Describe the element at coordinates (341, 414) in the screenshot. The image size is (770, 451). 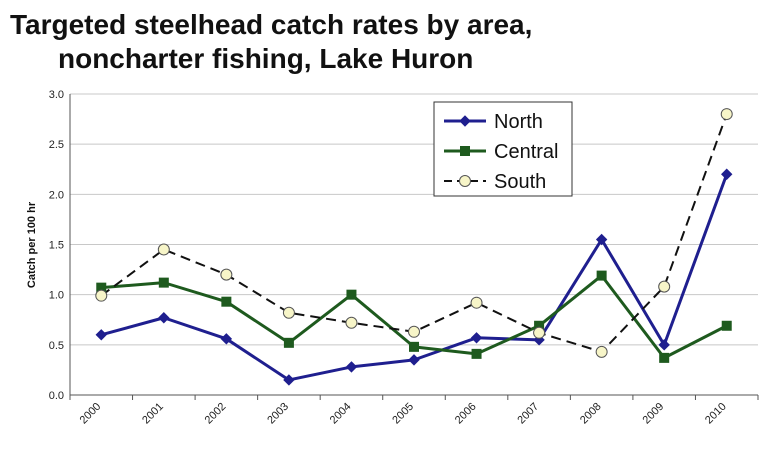
I see `x-tick-label: 2004` at that location.